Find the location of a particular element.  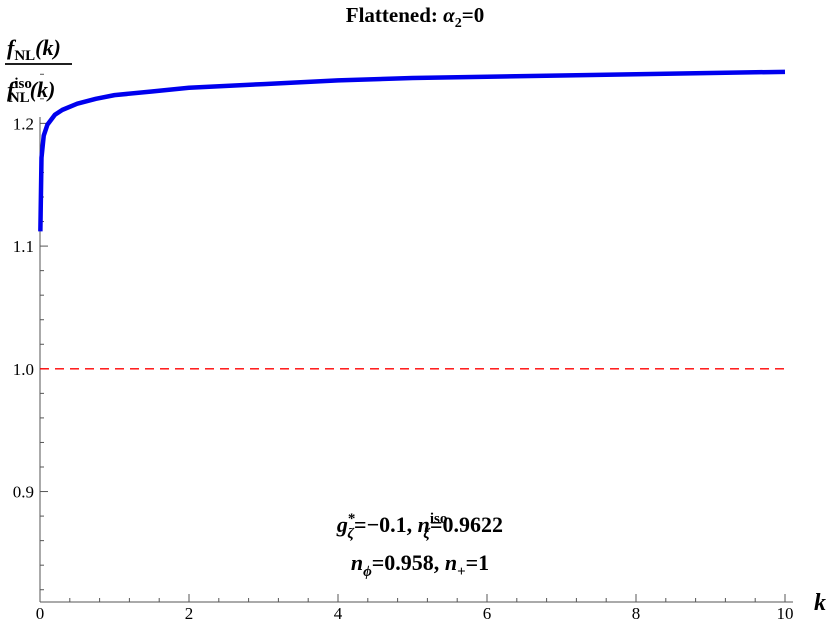

x-tick-label: 10 is located at coordinates (785, 613).